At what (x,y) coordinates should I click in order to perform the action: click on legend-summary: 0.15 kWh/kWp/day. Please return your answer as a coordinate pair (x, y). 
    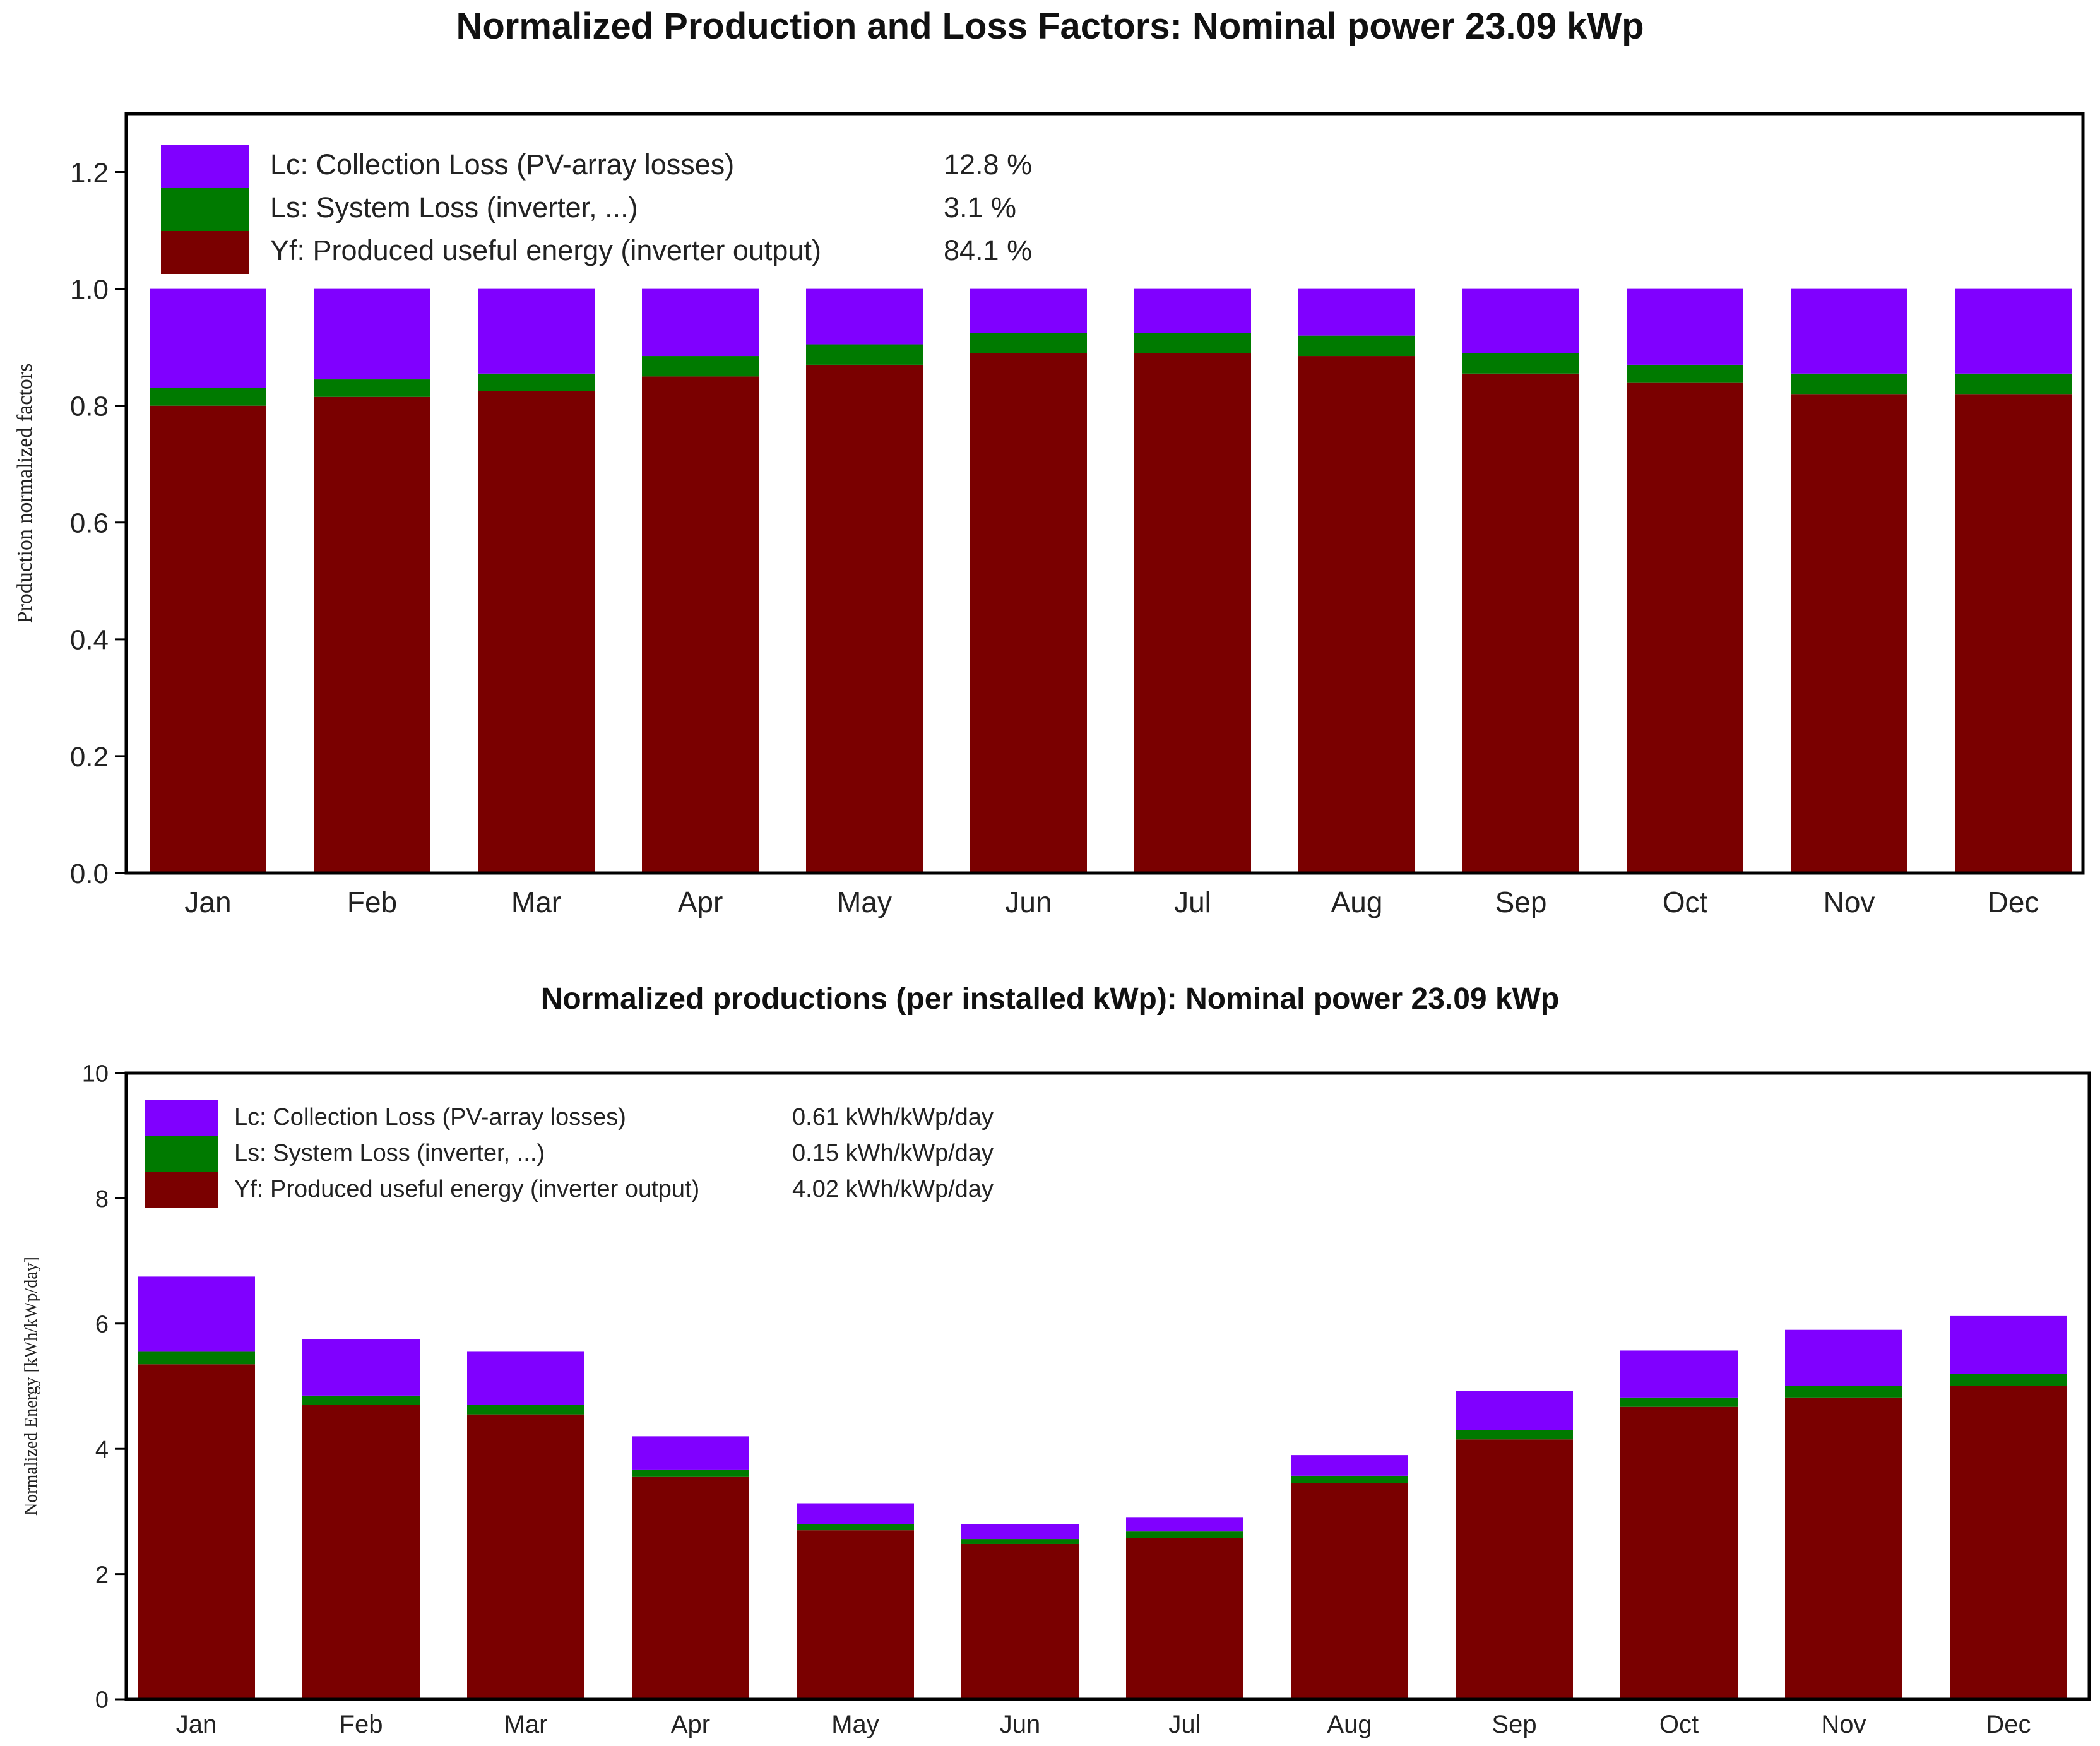
    Looking at the image, I should click on (893, 1153).